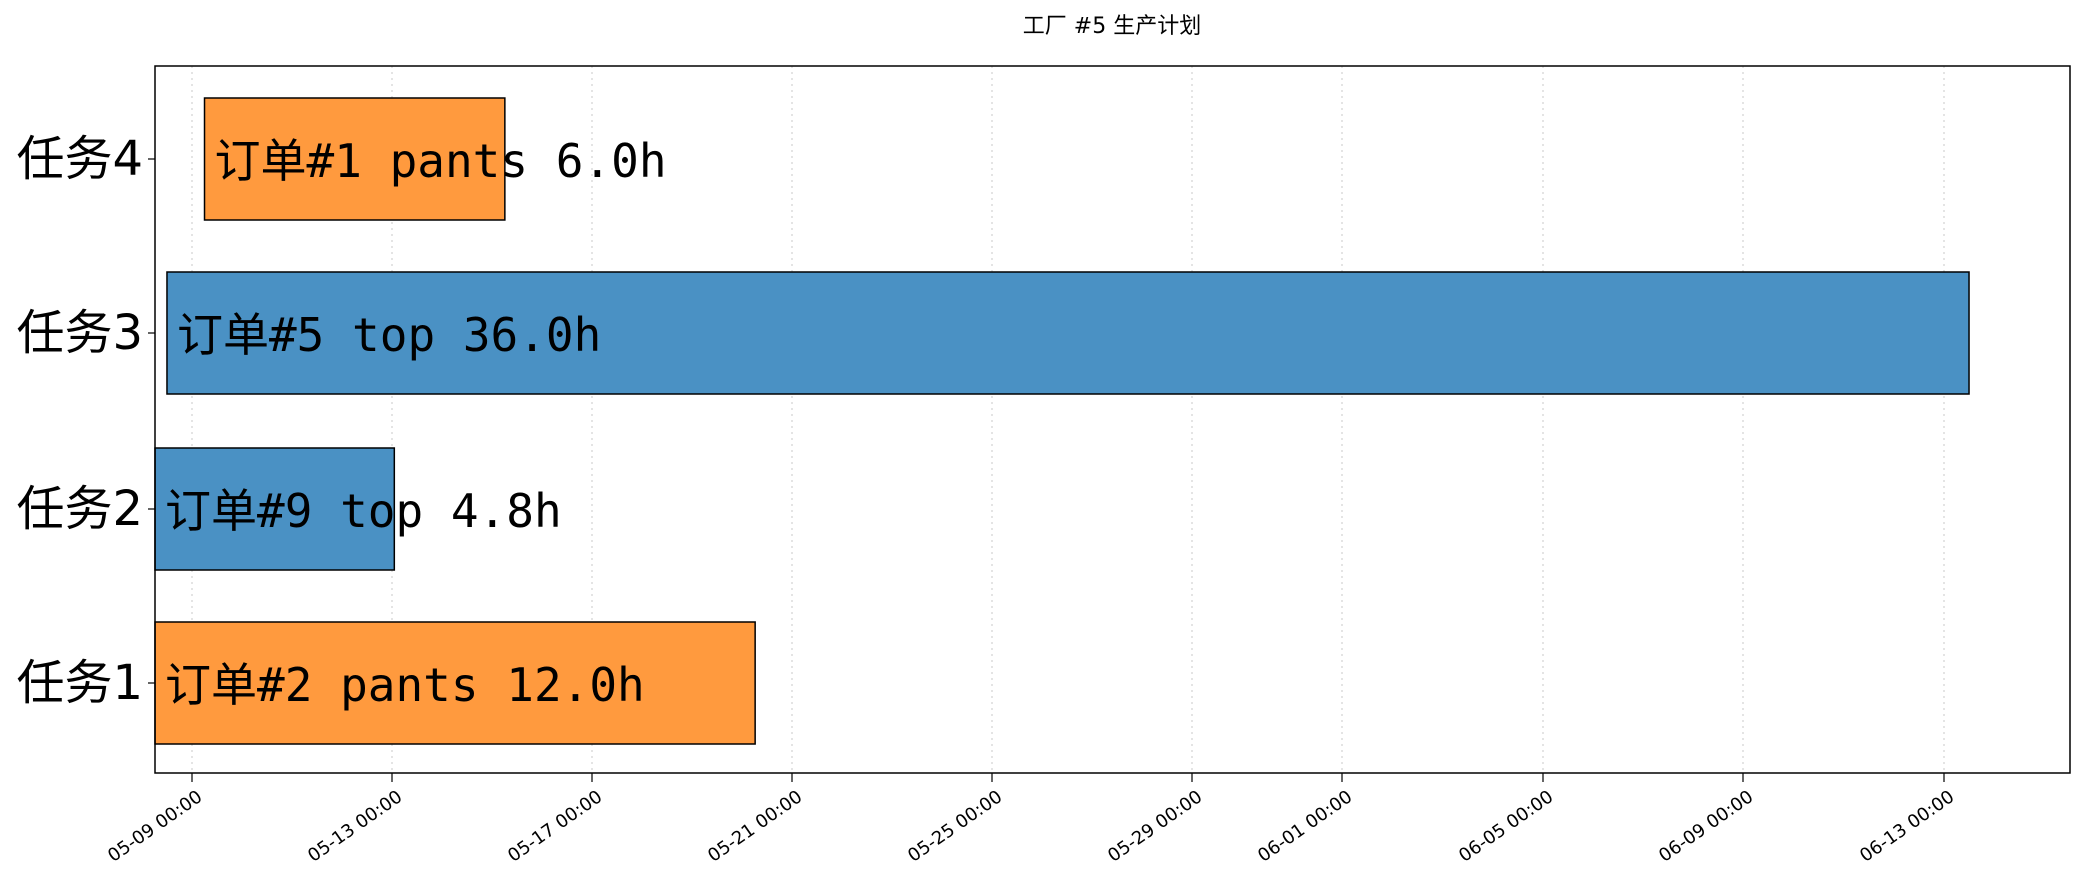 The image size is (2084, 889). What do you see at coordinates (1706, 826) in the screenshot?
I see `x-tick-label: 06-09 00:00` at bounding box center [1706, 826].